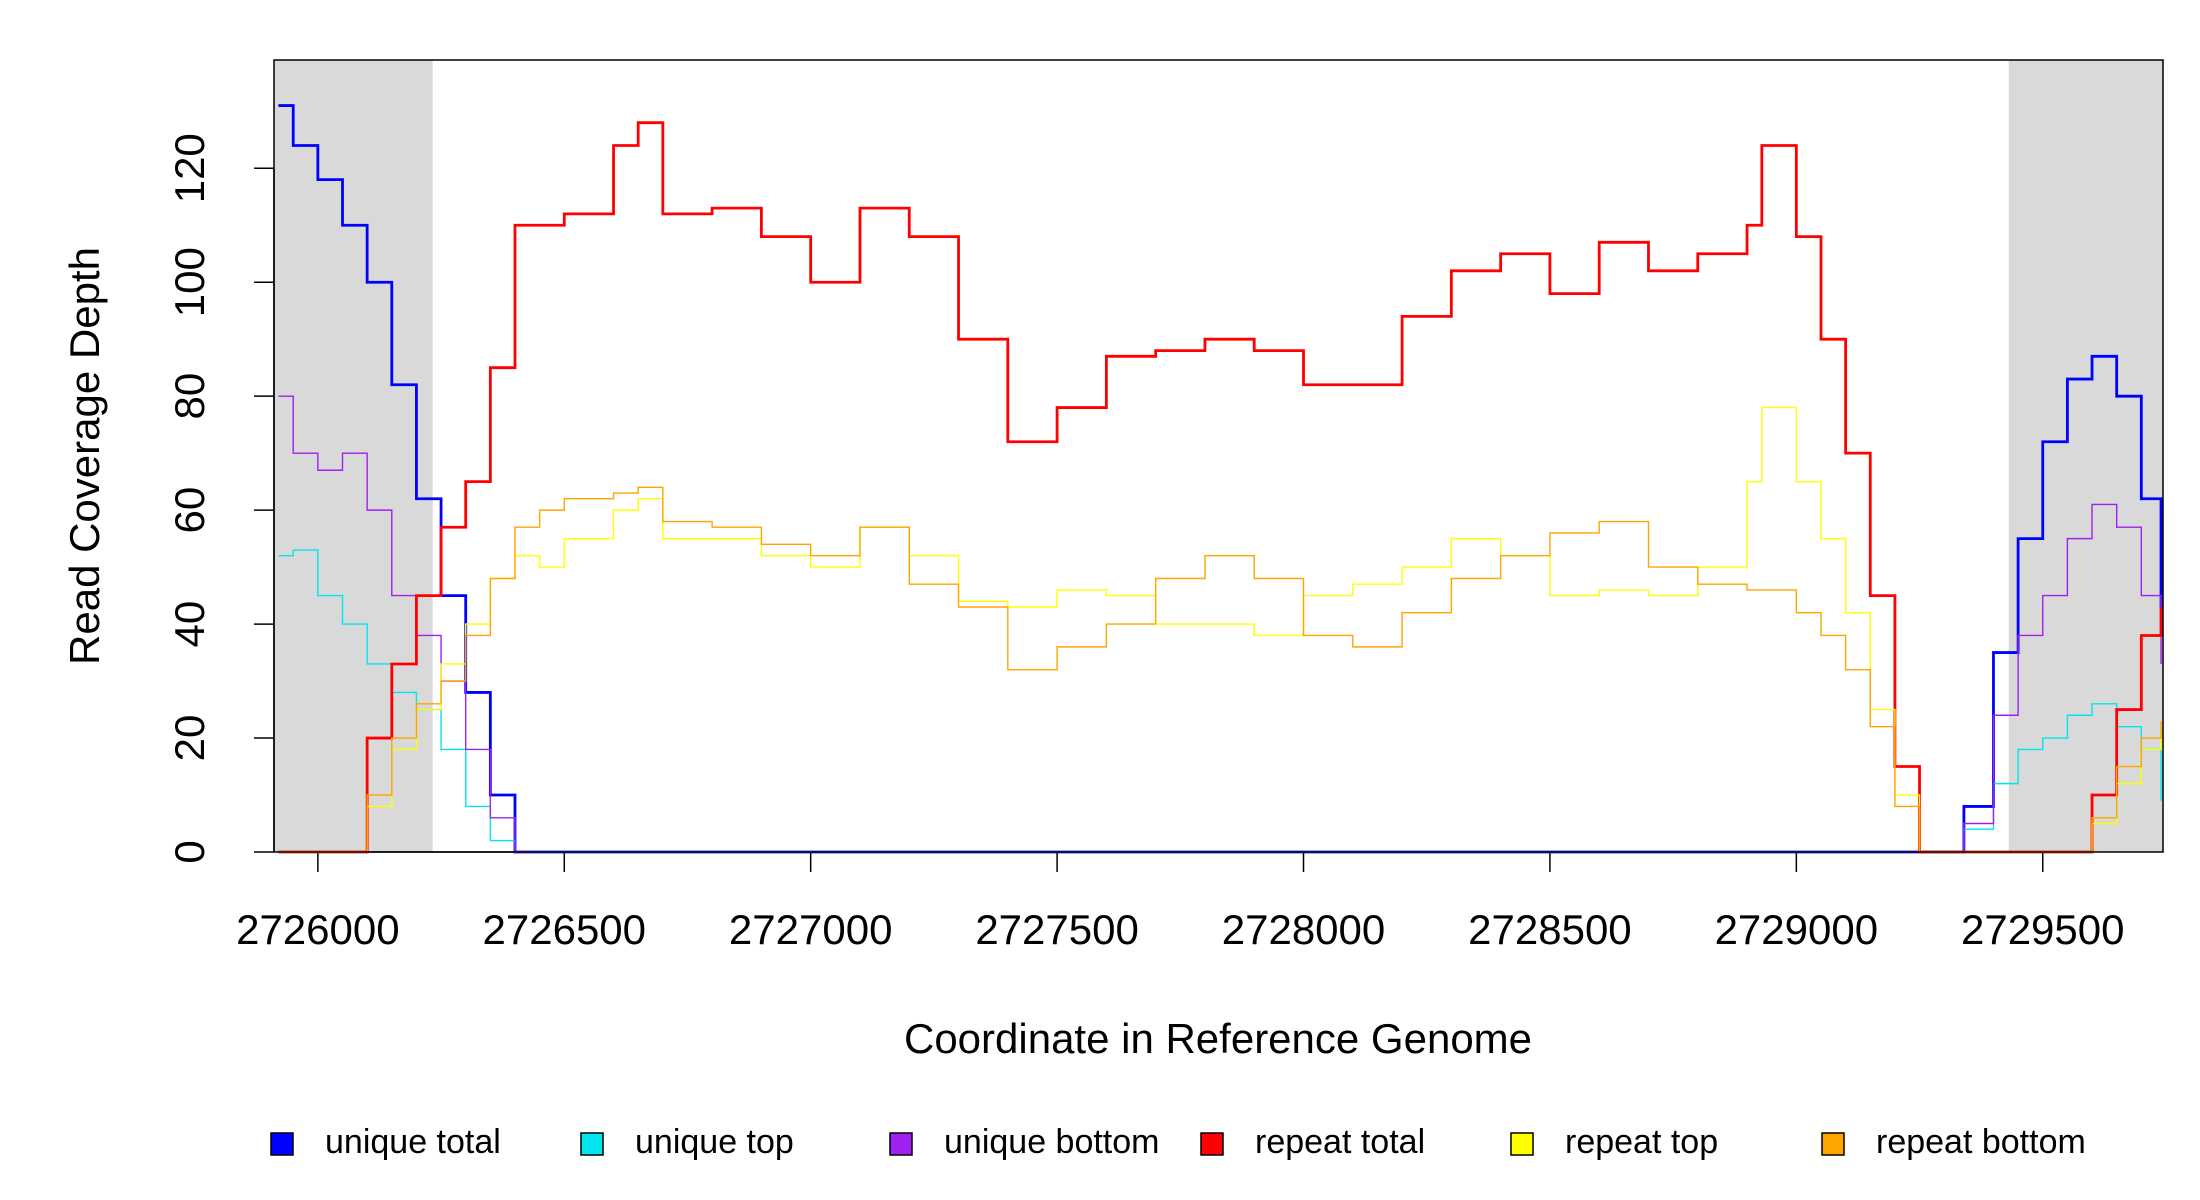 This screenshot has width=2200, height=1200. What do you see at coordinates (189, 282) in the screenshot?
I see `y-tick-label: 100` at bounding box center [189, 282].